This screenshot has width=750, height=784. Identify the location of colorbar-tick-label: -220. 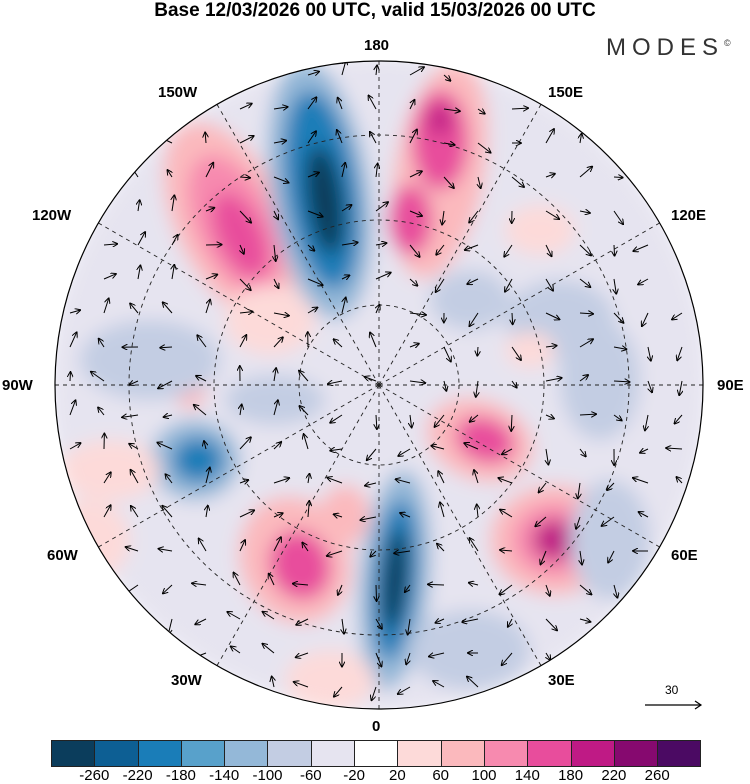
(138, 775).